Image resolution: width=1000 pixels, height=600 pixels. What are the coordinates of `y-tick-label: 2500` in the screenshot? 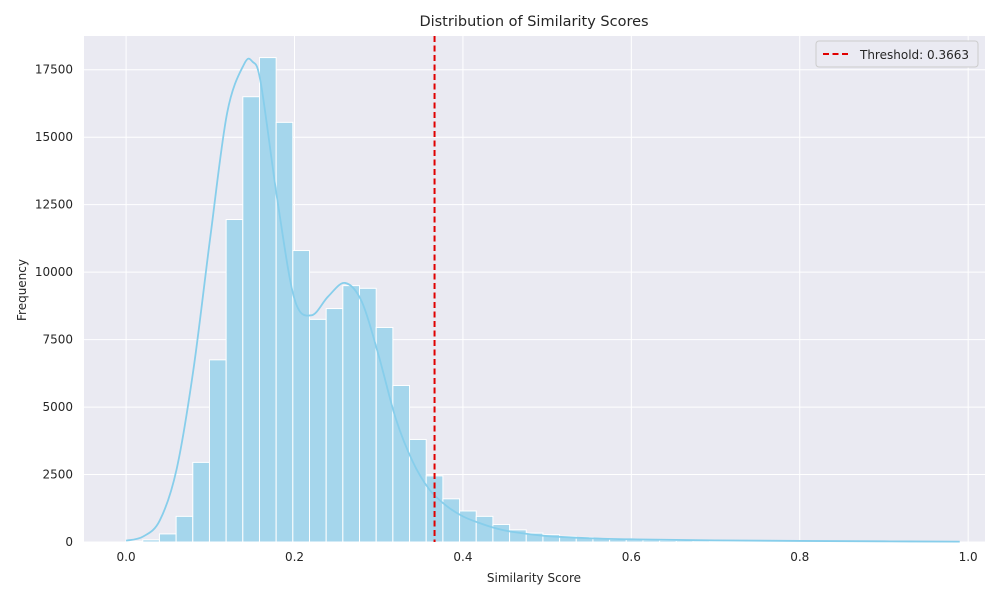 It's located at (57, 475).